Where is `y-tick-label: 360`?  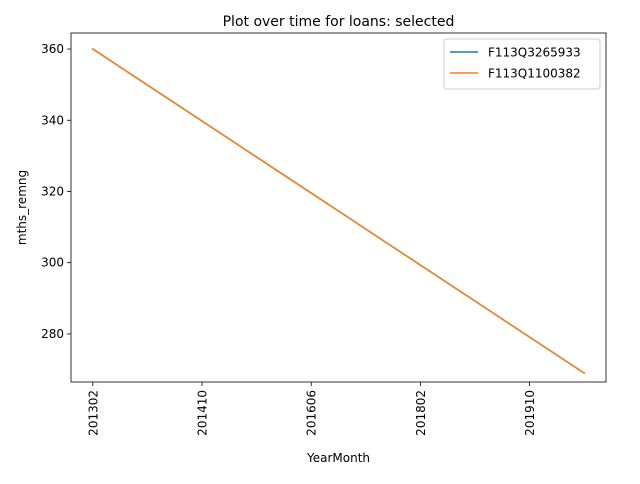
y-tick-label: 360 is located at coordinates (52, 49).